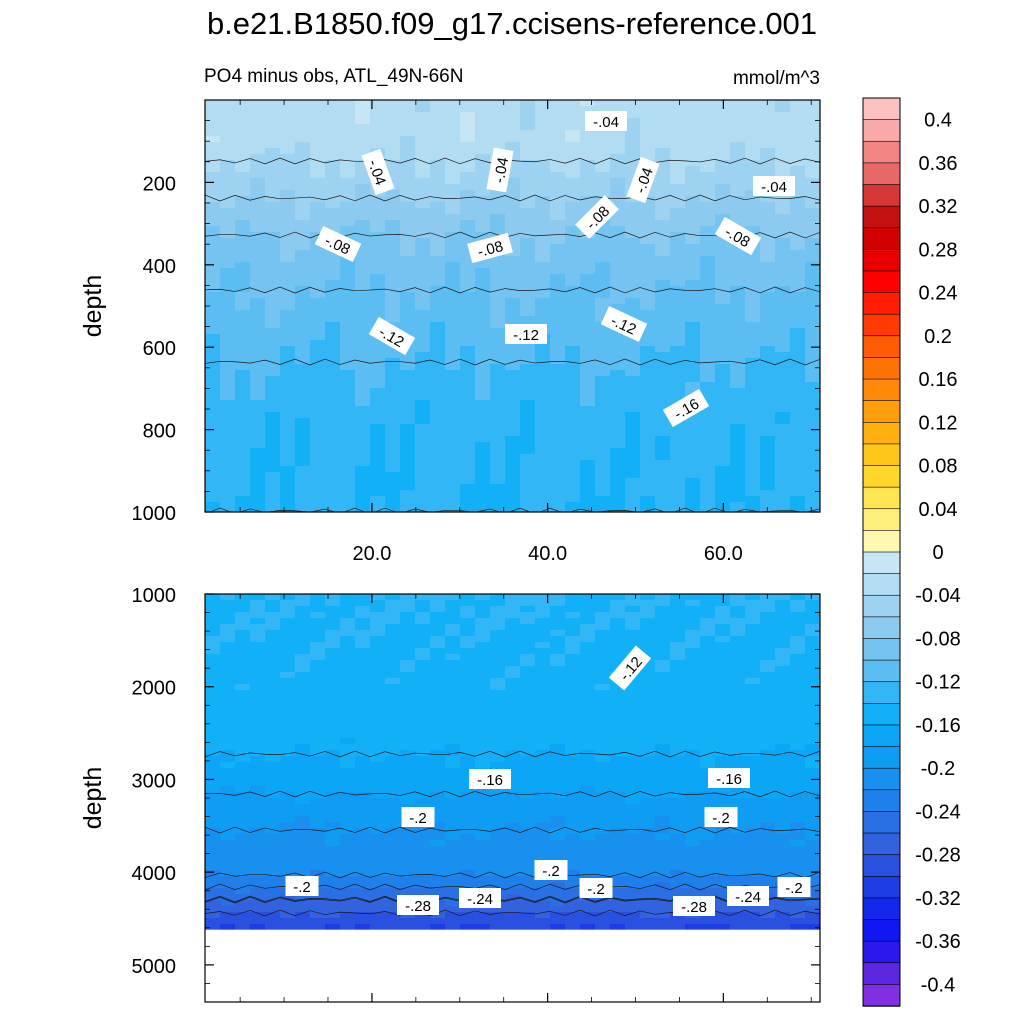 The image size is (1024, 1029). I want to click on y-tick-label: 600, so click(159, 349).